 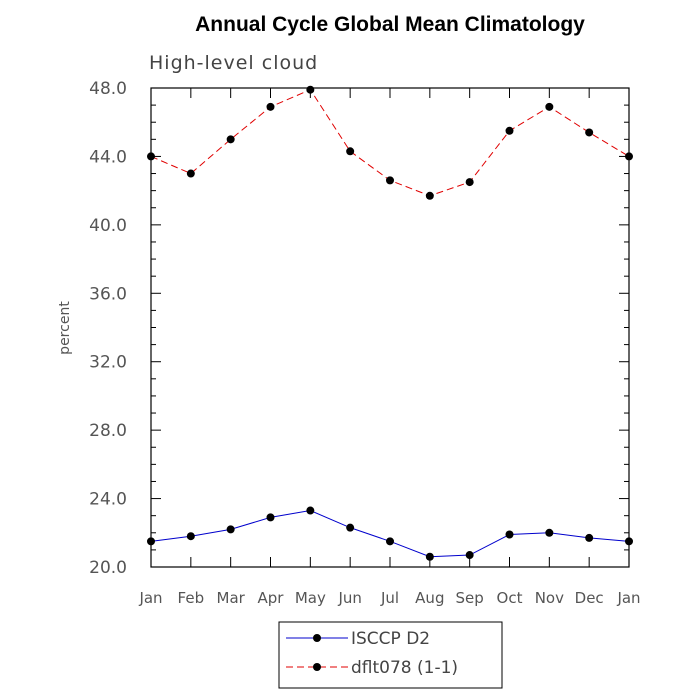 What do you see at coordinates (108, 294) in the screenshot?
I see `y-tick-label: 36.0` at bounding box center [108, 294].